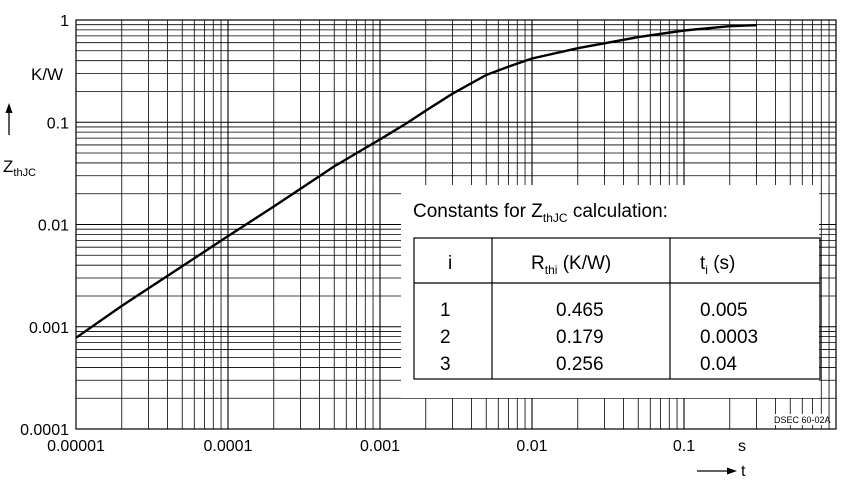 Image resolution: width=847 pixels, height=480 pixels. What do you see at coordinates (44, 430) in the screenshot?
I see `y-tick-label: 0.0001` at bounding box center [44, 430].